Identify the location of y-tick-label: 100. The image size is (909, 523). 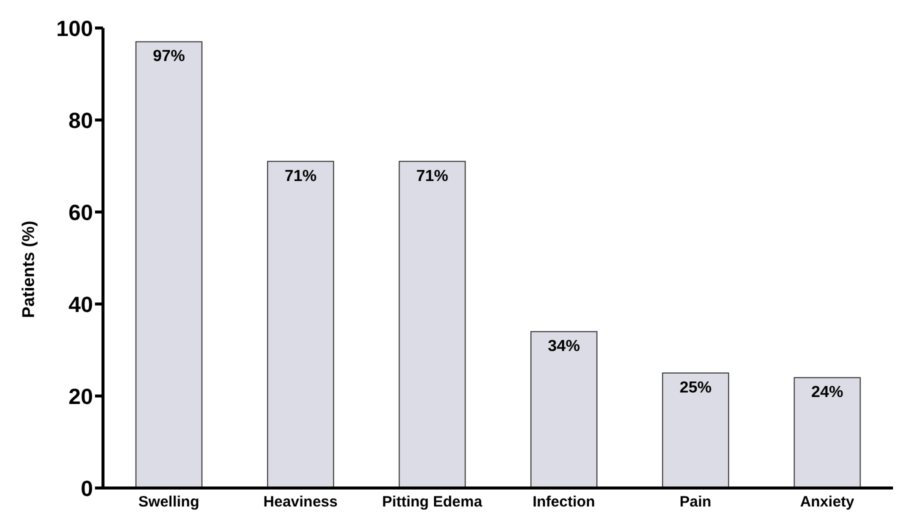
(74, 28).